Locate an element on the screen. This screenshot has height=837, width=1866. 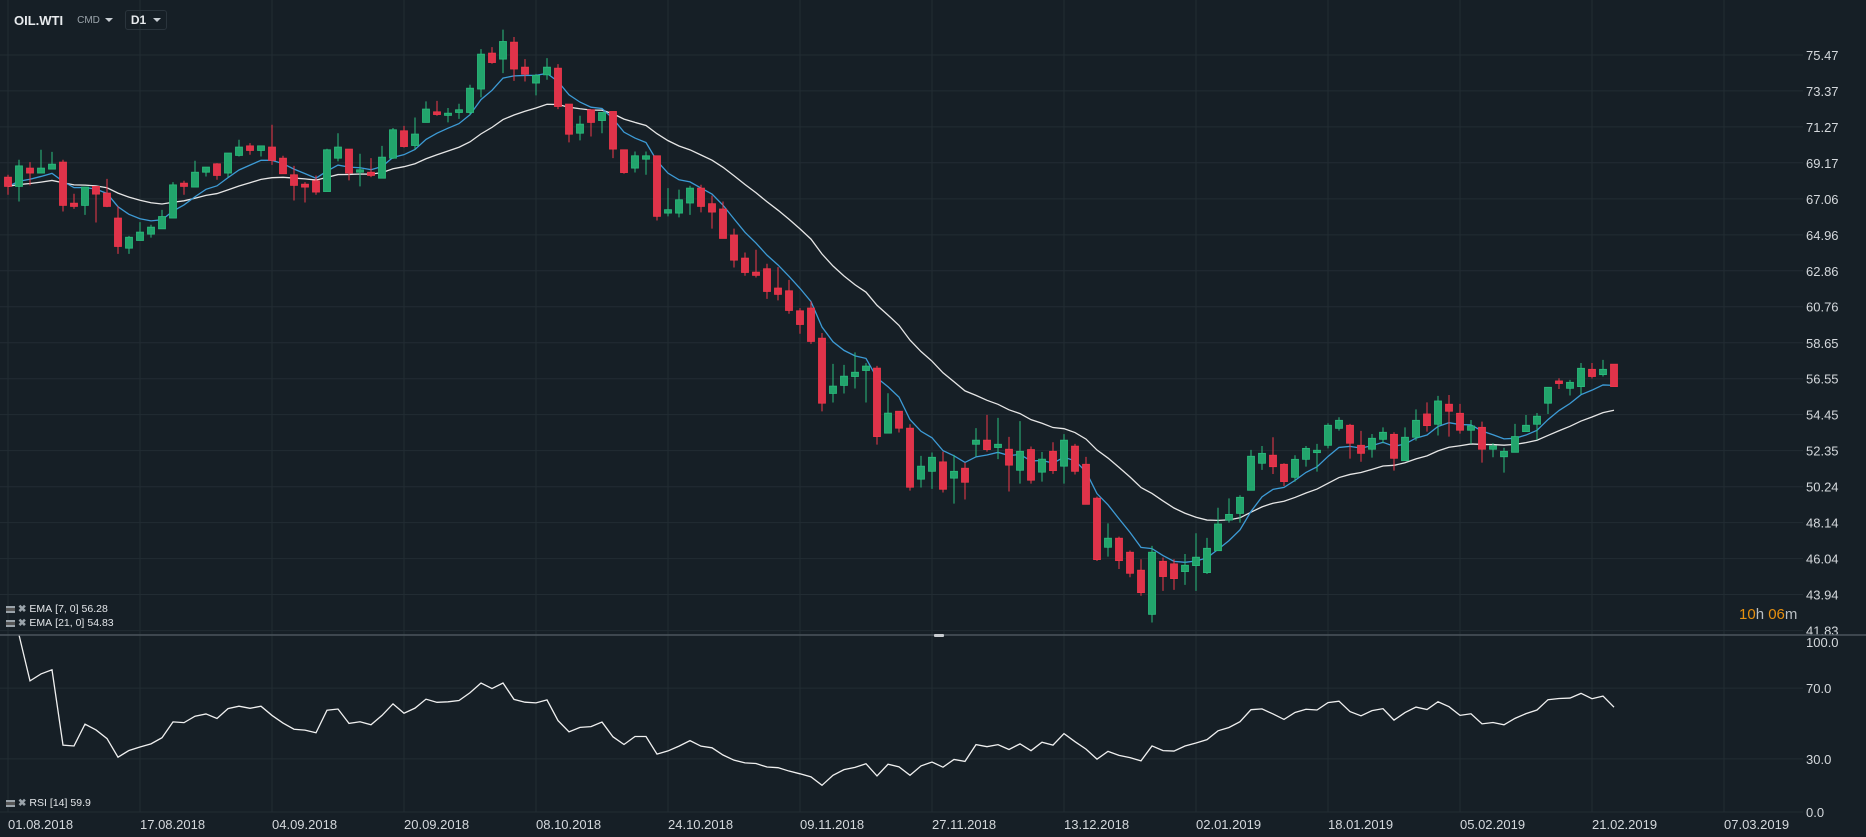
market-dropdown: CMD is located at coordinates (95, 20).